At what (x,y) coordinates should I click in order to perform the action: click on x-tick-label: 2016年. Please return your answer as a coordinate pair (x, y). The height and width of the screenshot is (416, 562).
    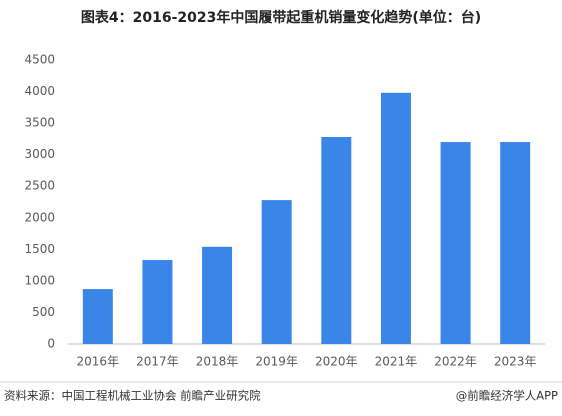
    Looking at the image, I should click on (98, 362).